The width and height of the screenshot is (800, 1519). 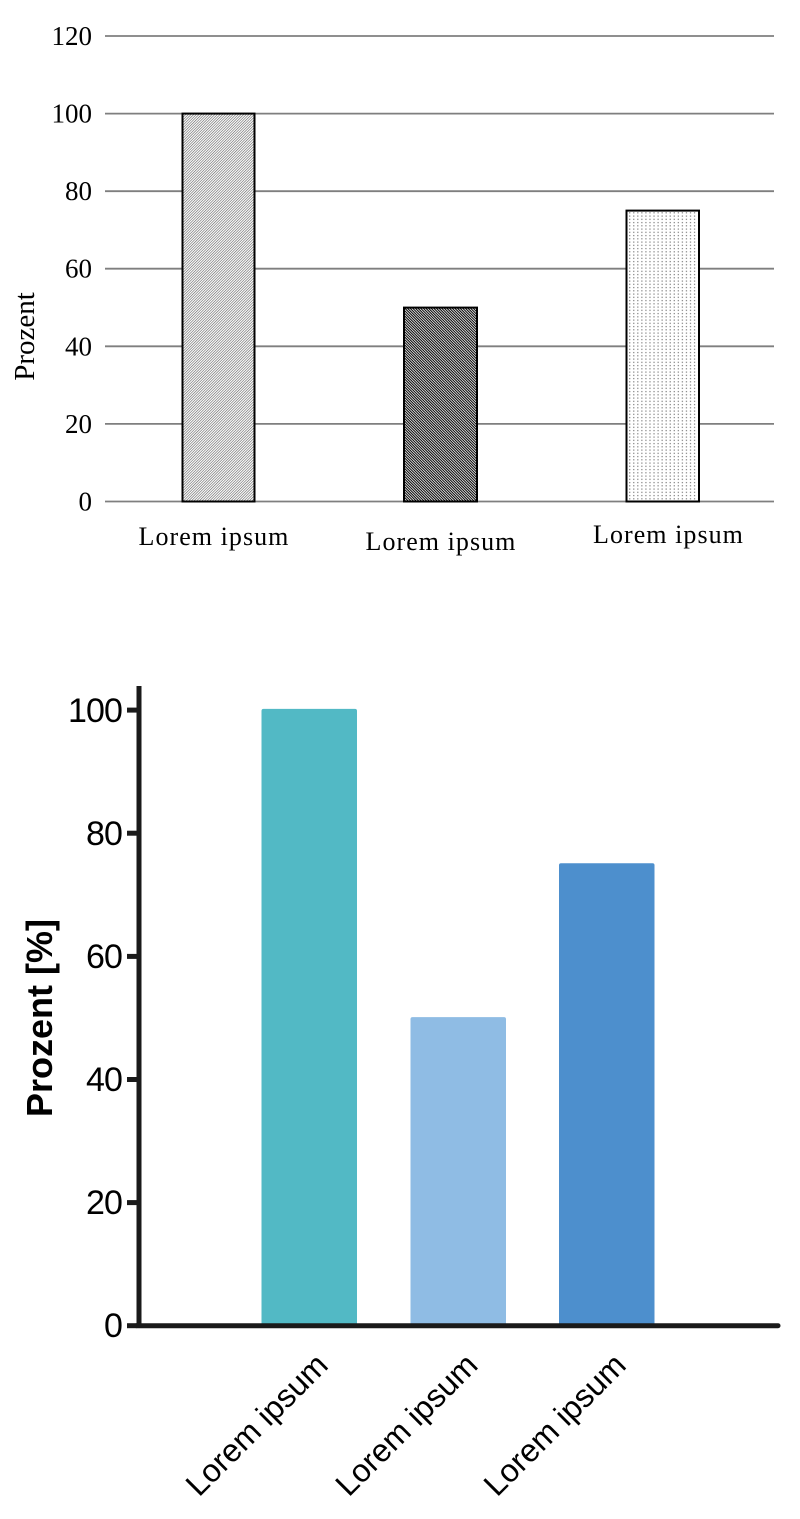 What do you see at coordinates (72, 36) in the screenshot?
I see `svg-text: 120` at bounding box center [72, 36].